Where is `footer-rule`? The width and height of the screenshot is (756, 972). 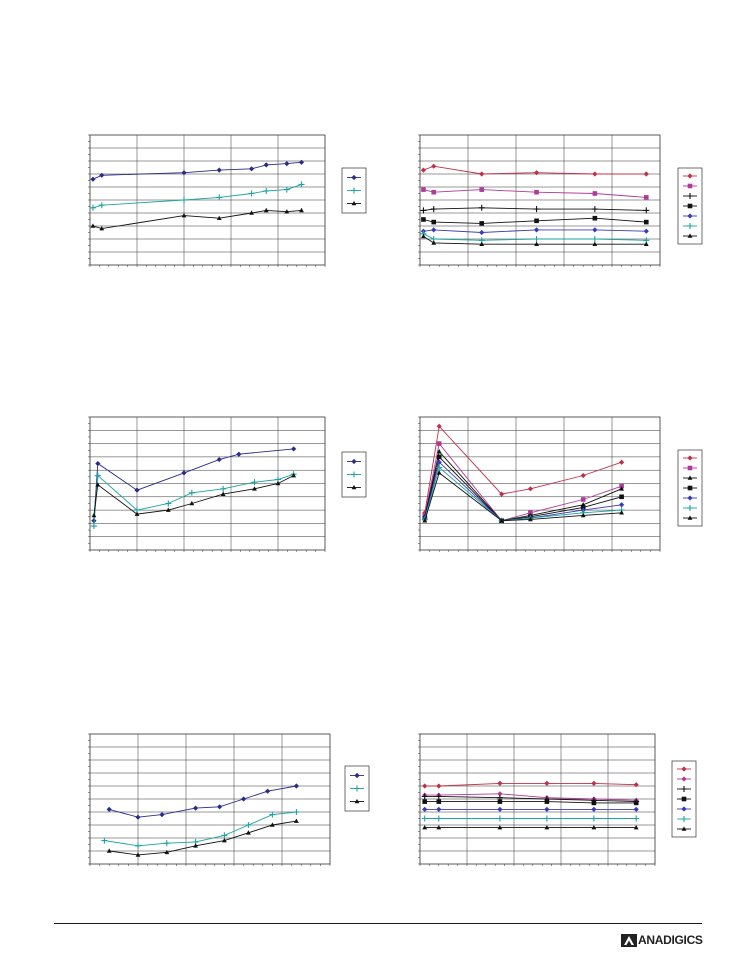 footer-rule is located at coordinates (378, 923).